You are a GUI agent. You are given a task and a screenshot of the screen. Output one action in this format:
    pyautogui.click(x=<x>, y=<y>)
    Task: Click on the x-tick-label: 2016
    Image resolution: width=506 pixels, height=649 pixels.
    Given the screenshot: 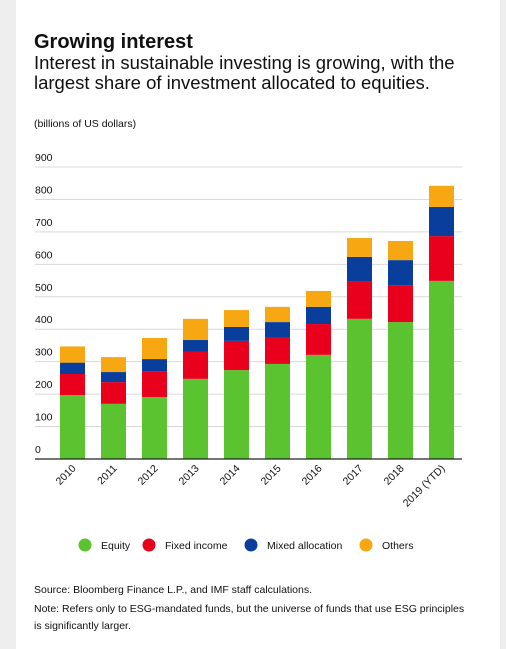 What is the action you would take?
    pyautogui.click(x=312, y=475)
    